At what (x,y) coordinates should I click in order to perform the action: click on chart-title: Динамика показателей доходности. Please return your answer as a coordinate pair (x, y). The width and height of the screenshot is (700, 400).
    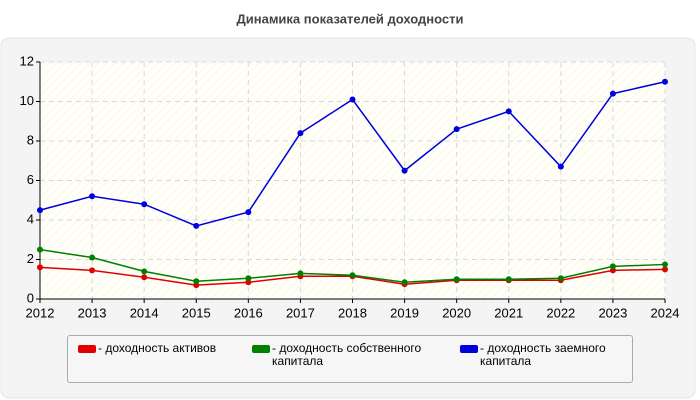
    Looking at the image, I should click on (349, 18).